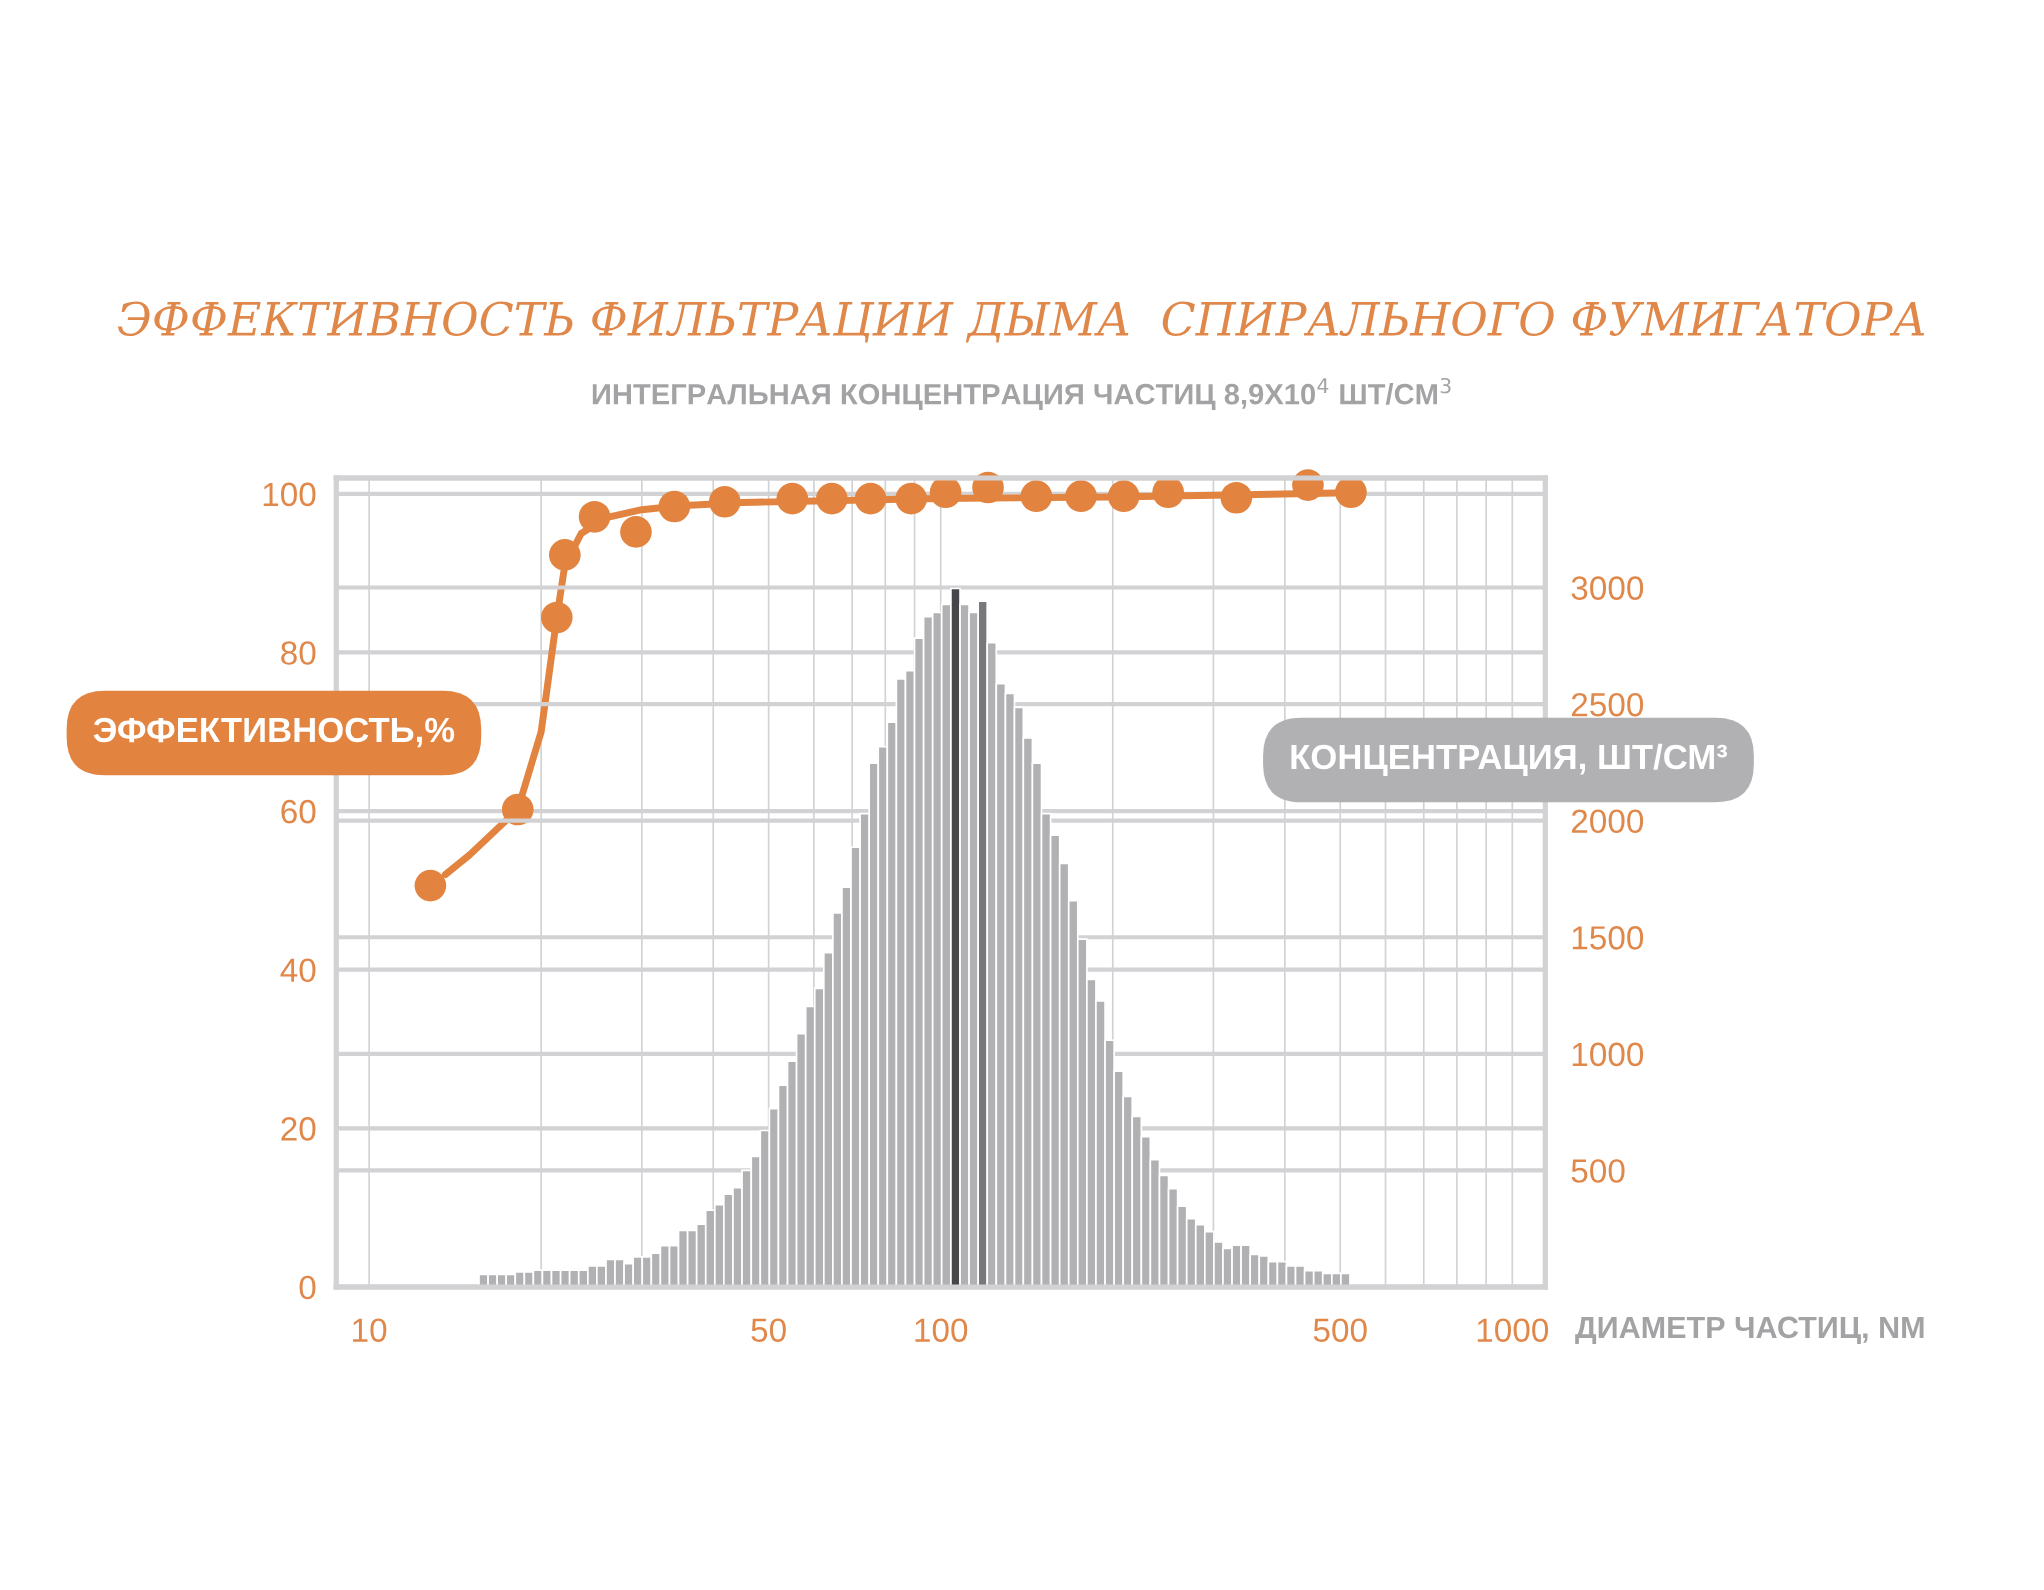 The width and height of the screenshot is (2044, 1590). What do you see at coordinates (1513, 1330) in the screenshot?
I see `x-tick-label: 1000` at bounding box center [1513, 1330].